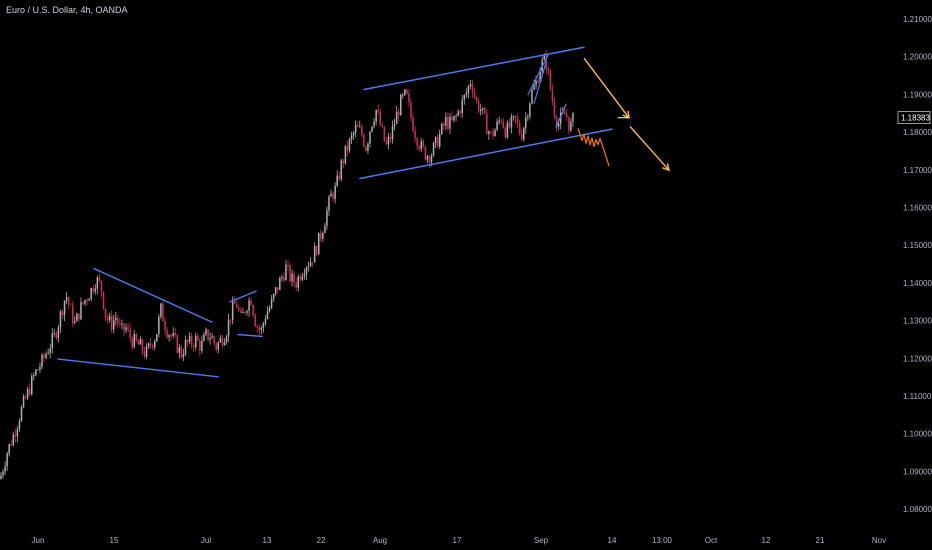  What do you see at coordinates (459, 540) in the screenshot?
I see `time-axis: Jun 15 Jul 13 22 Aug 17 Sep 14 13:00 Oct 12 21 Nov` at bounding box center [459, 540].